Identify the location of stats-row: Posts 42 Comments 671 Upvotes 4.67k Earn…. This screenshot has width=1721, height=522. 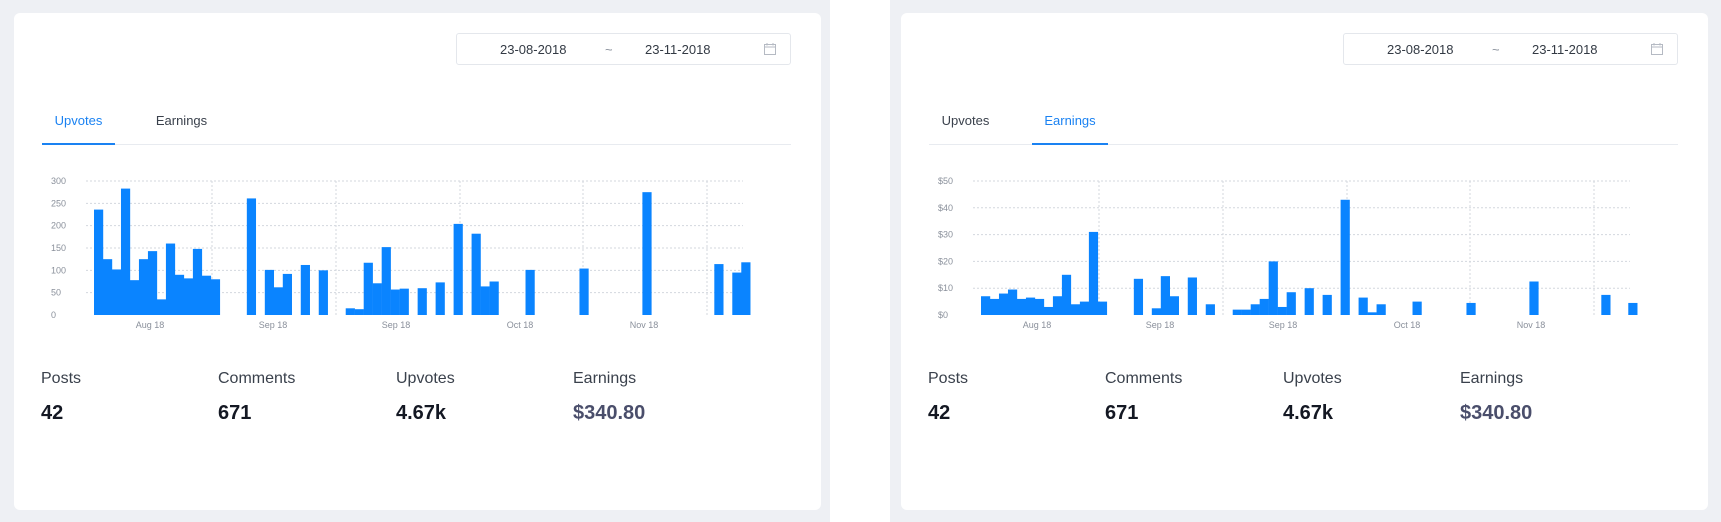
(1308, 405).